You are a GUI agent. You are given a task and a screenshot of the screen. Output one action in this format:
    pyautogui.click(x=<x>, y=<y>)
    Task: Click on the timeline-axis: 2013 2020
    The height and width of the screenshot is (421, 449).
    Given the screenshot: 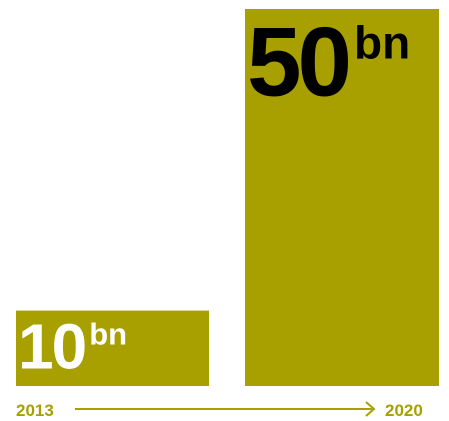 What is the action you would take?
    pyautogui.click(x=219, y=410)
    